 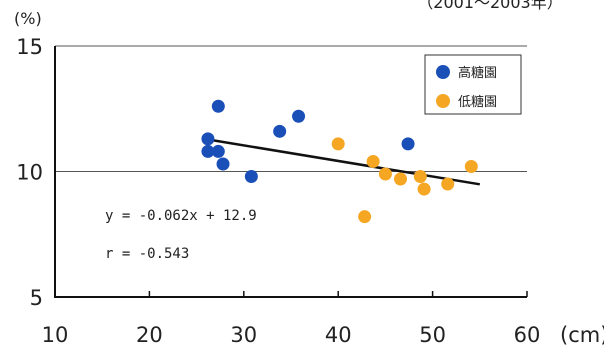 What do you see at coordinates (243, 335) in the screenshot?
I see `x-tick-label: 30` at bounding box center [243, 335].